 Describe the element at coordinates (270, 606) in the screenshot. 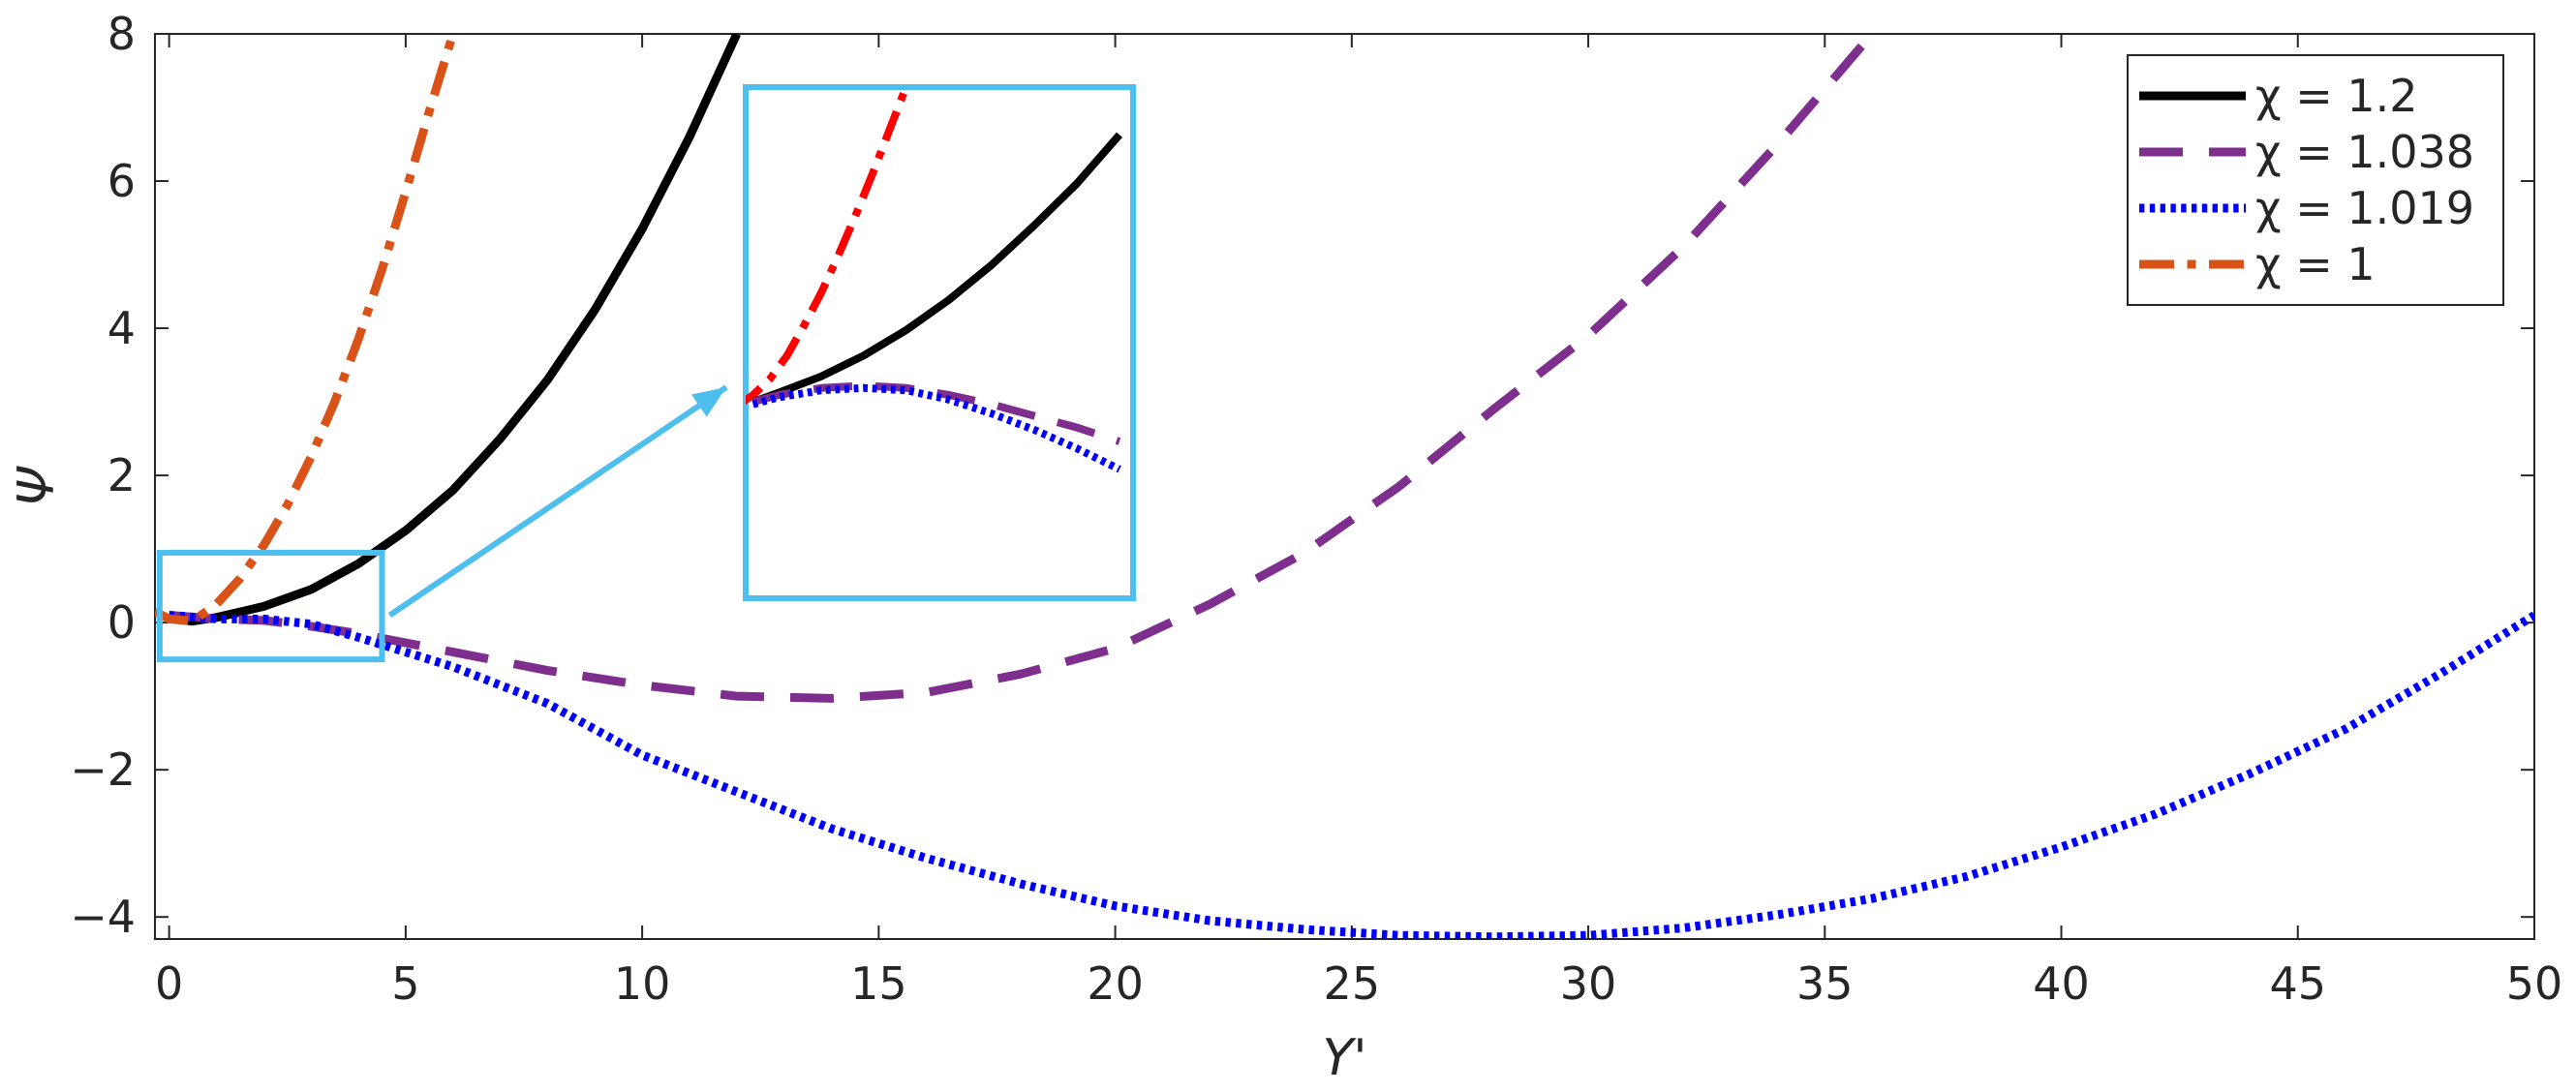

I see `zoom-region-box` at that location.